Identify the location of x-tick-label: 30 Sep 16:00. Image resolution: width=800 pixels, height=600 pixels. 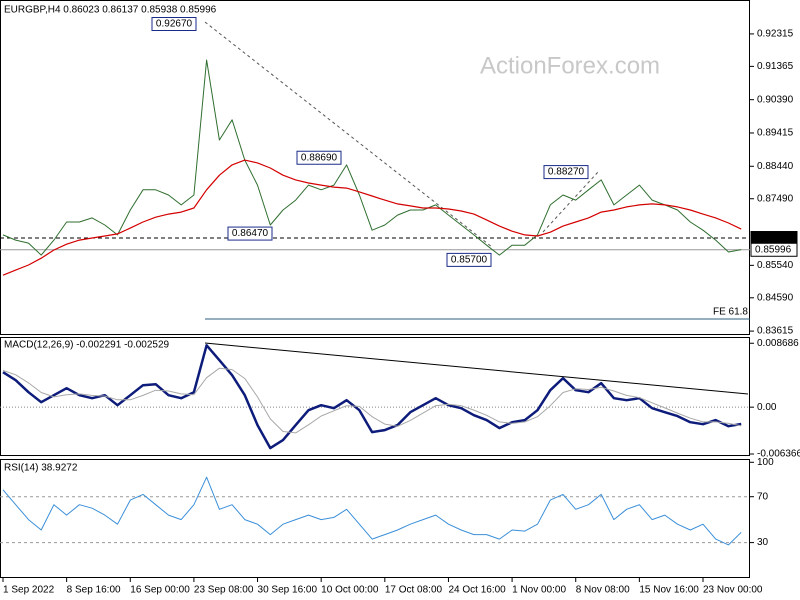
(288, 590).